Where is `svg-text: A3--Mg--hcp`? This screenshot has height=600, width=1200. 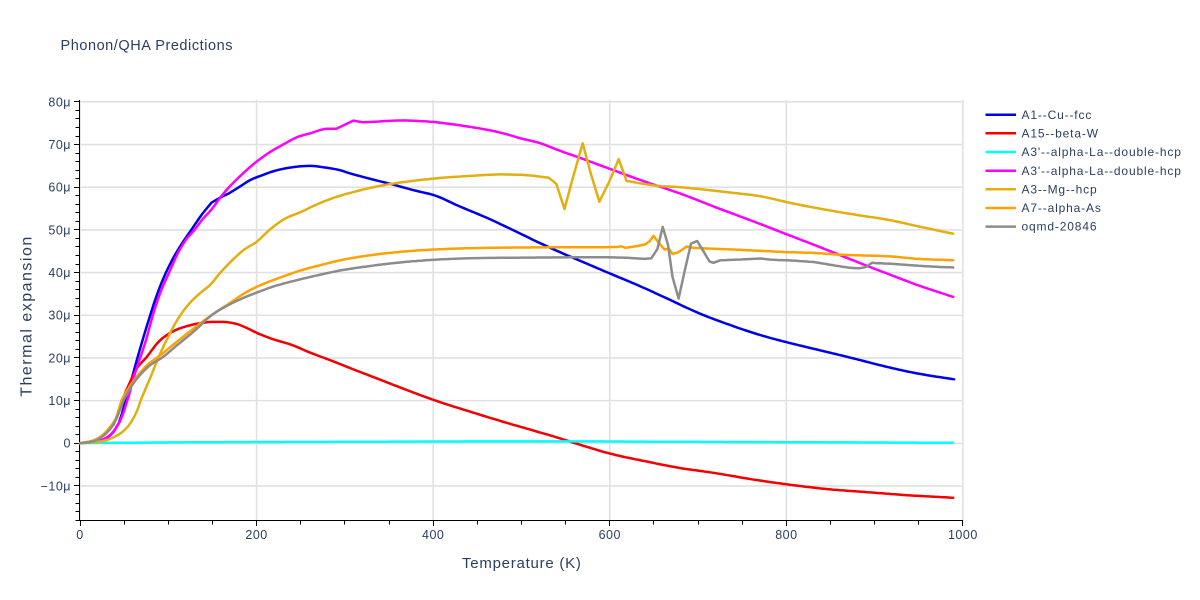 svg-text: A3--Mg--hcp is located at coordinates (1060, 189).